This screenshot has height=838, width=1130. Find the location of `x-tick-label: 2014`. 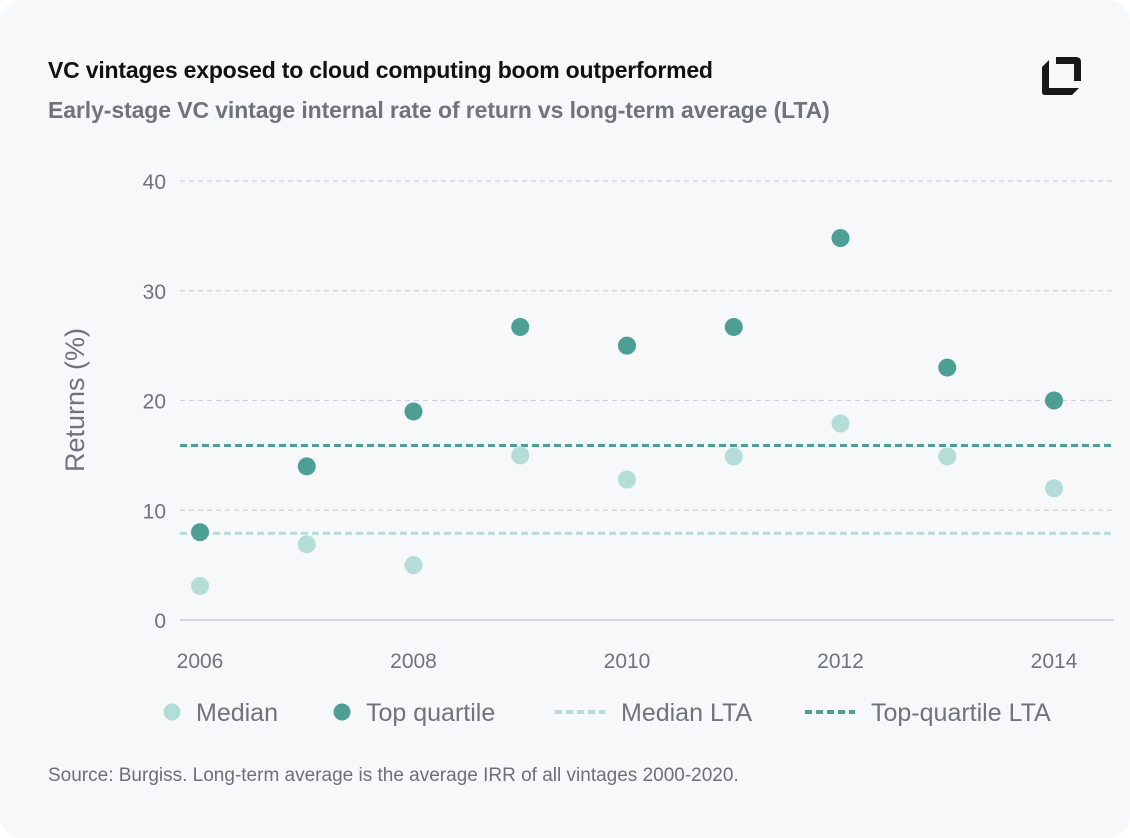

x-tick-label: 2014 is located at coordinates (1054, 661).